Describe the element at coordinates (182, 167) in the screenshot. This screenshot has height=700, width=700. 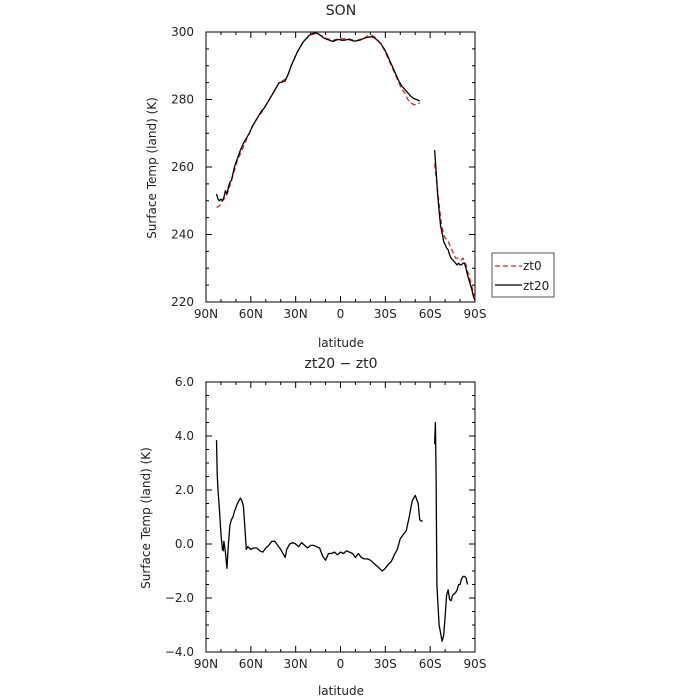
I see `top-y-tick-label: 260` at that location.